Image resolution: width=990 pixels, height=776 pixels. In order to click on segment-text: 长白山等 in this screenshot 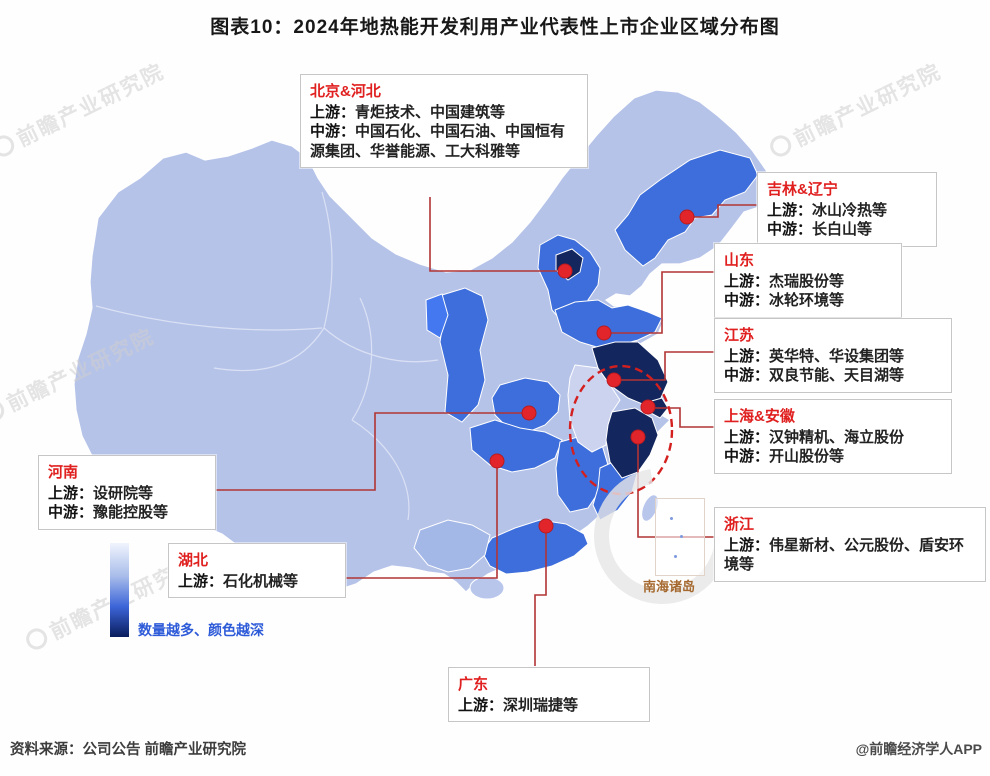, I will do `click(842, 229)`.